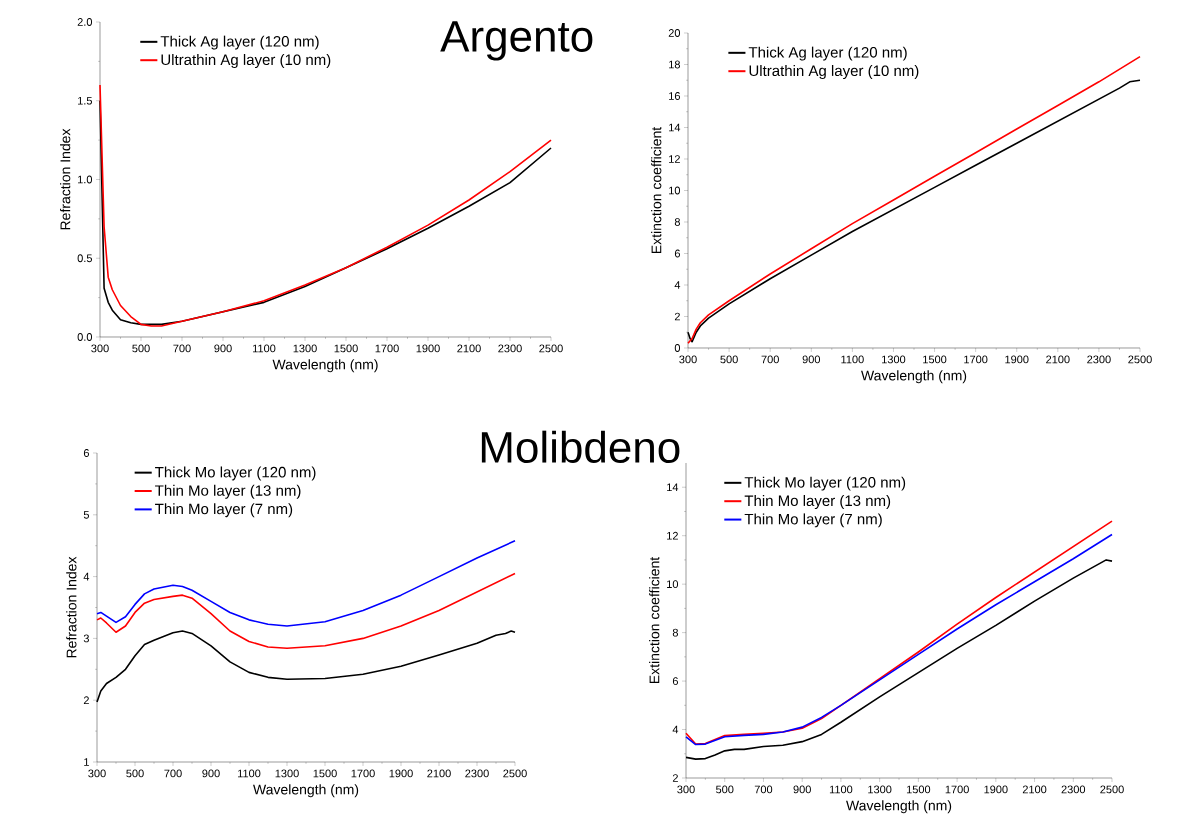 The image size is (1193, 836). What do you see at coordinates (516, 41) in the screenshot?
I see `chart-title: Argento` at bounding box center [516, 41].